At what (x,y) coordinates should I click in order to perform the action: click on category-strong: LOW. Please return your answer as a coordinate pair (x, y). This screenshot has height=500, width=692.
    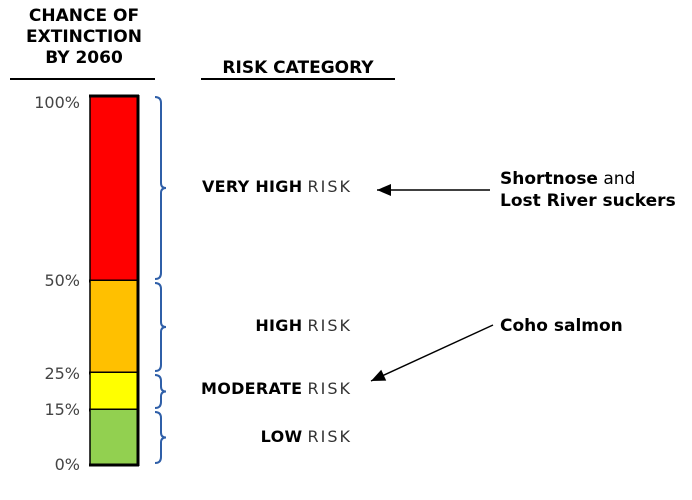
    Looking at the image, I should click on (281, 436).